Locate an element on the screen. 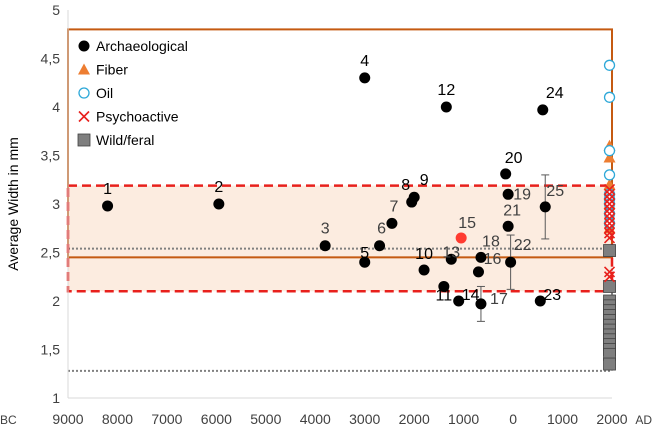  archaeological-label-4: 4 is located at coordinates (364, 61).